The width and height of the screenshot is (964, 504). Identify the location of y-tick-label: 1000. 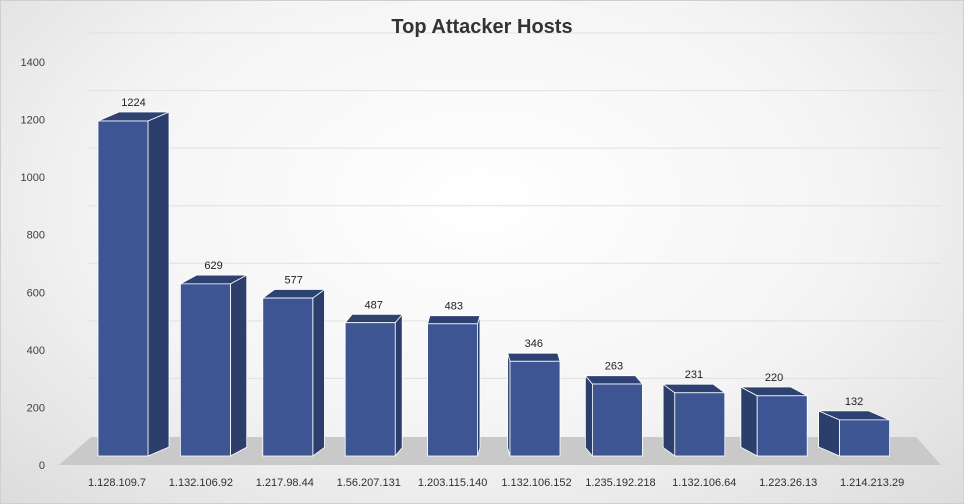
(33, 178).